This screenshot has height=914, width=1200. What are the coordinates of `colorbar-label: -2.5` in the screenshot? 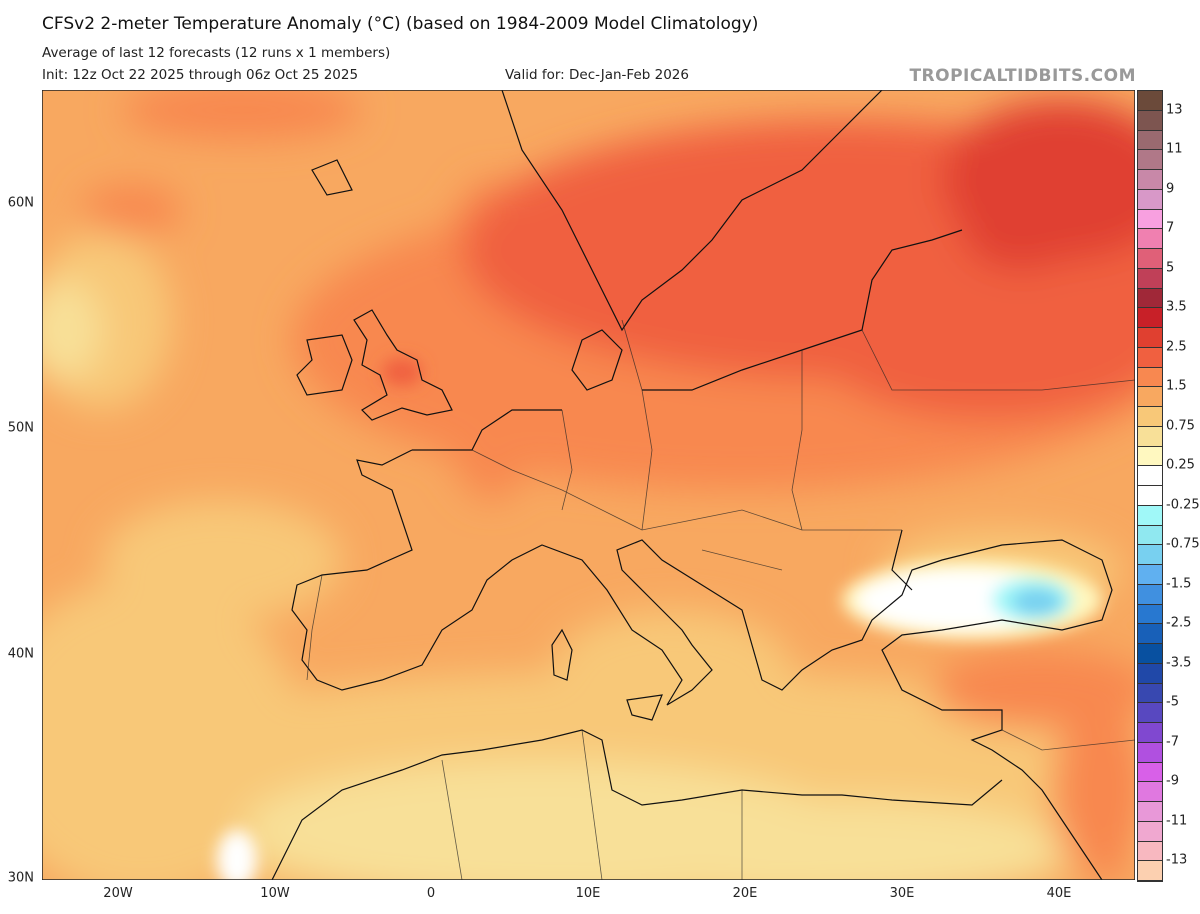 It's located at (1179, 623).